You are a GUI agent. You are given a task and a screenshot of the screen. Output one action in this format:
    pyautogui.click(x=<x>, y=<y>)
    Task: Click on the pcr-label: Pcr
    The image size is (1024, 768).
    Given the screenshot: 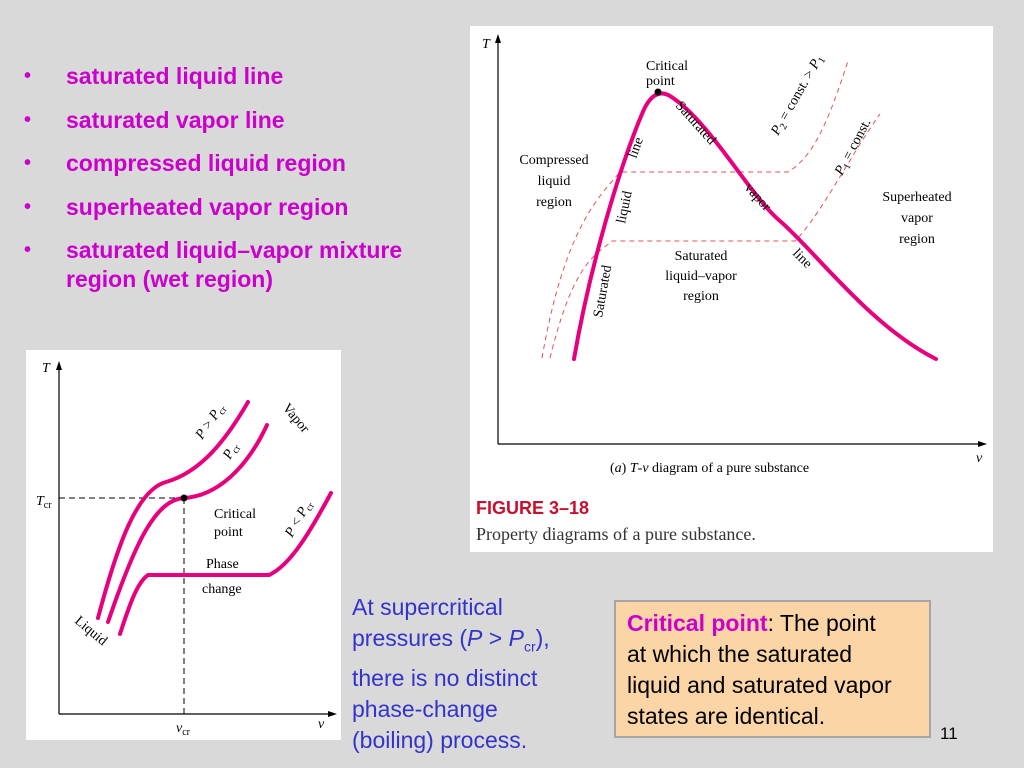 What is the action you would take?
    pyautogui.click(x=232, y=452)
    